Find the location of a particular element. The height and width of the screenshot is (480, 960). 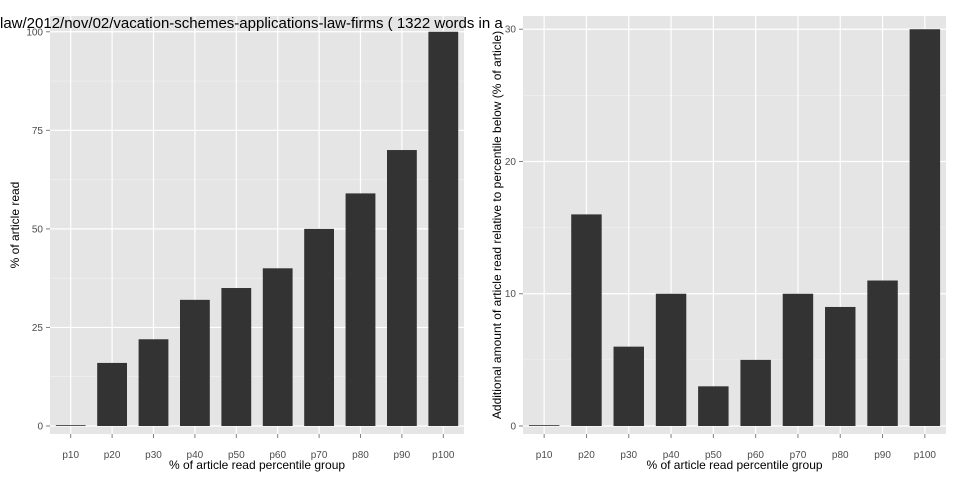

y-axis-label: % of article read is located at coordinates (15, 225).